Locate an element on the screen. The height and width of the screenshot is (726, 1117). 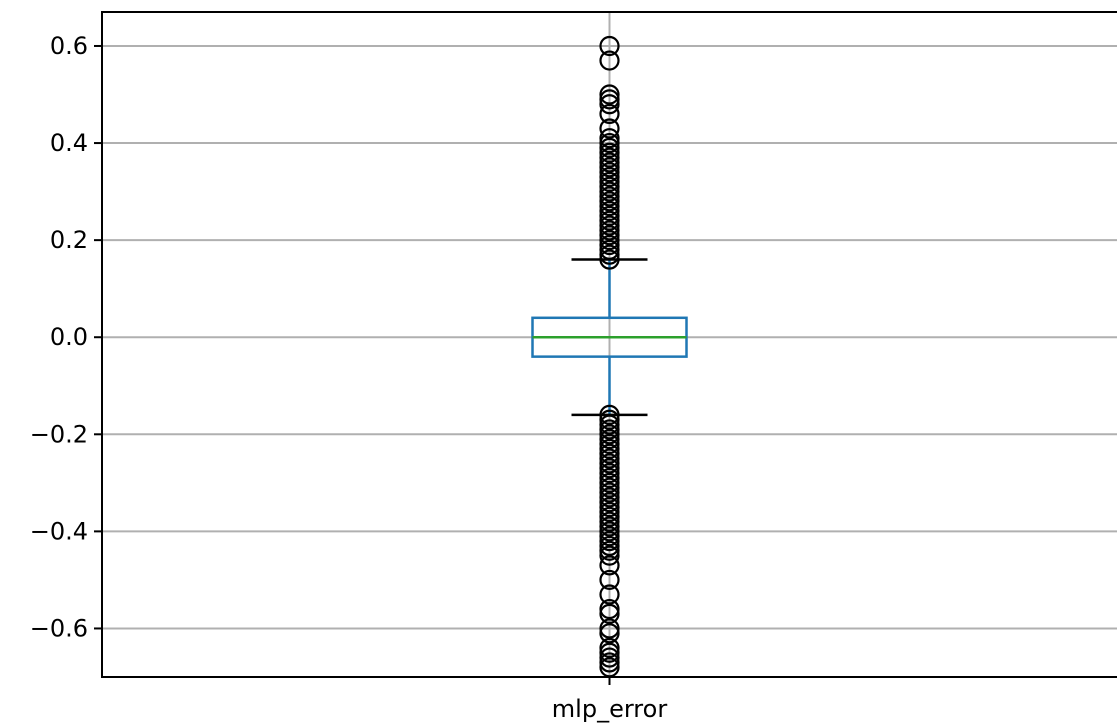
x-axis: mlp_error is located at coordinates (610, 700).